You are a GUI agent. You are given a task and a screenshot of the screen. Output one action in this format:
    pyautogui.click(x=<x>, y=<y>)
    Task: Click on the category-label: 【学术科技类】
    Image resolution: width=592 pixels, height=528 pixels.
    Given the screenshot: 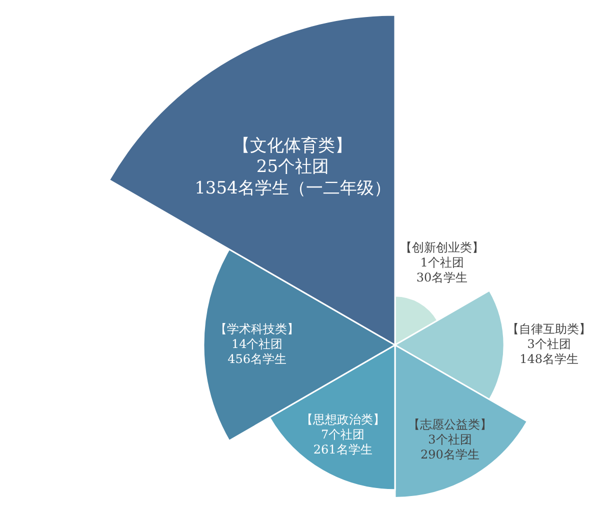 What is the action you would take?
    pyautogui.click(x=257, y=329)
    